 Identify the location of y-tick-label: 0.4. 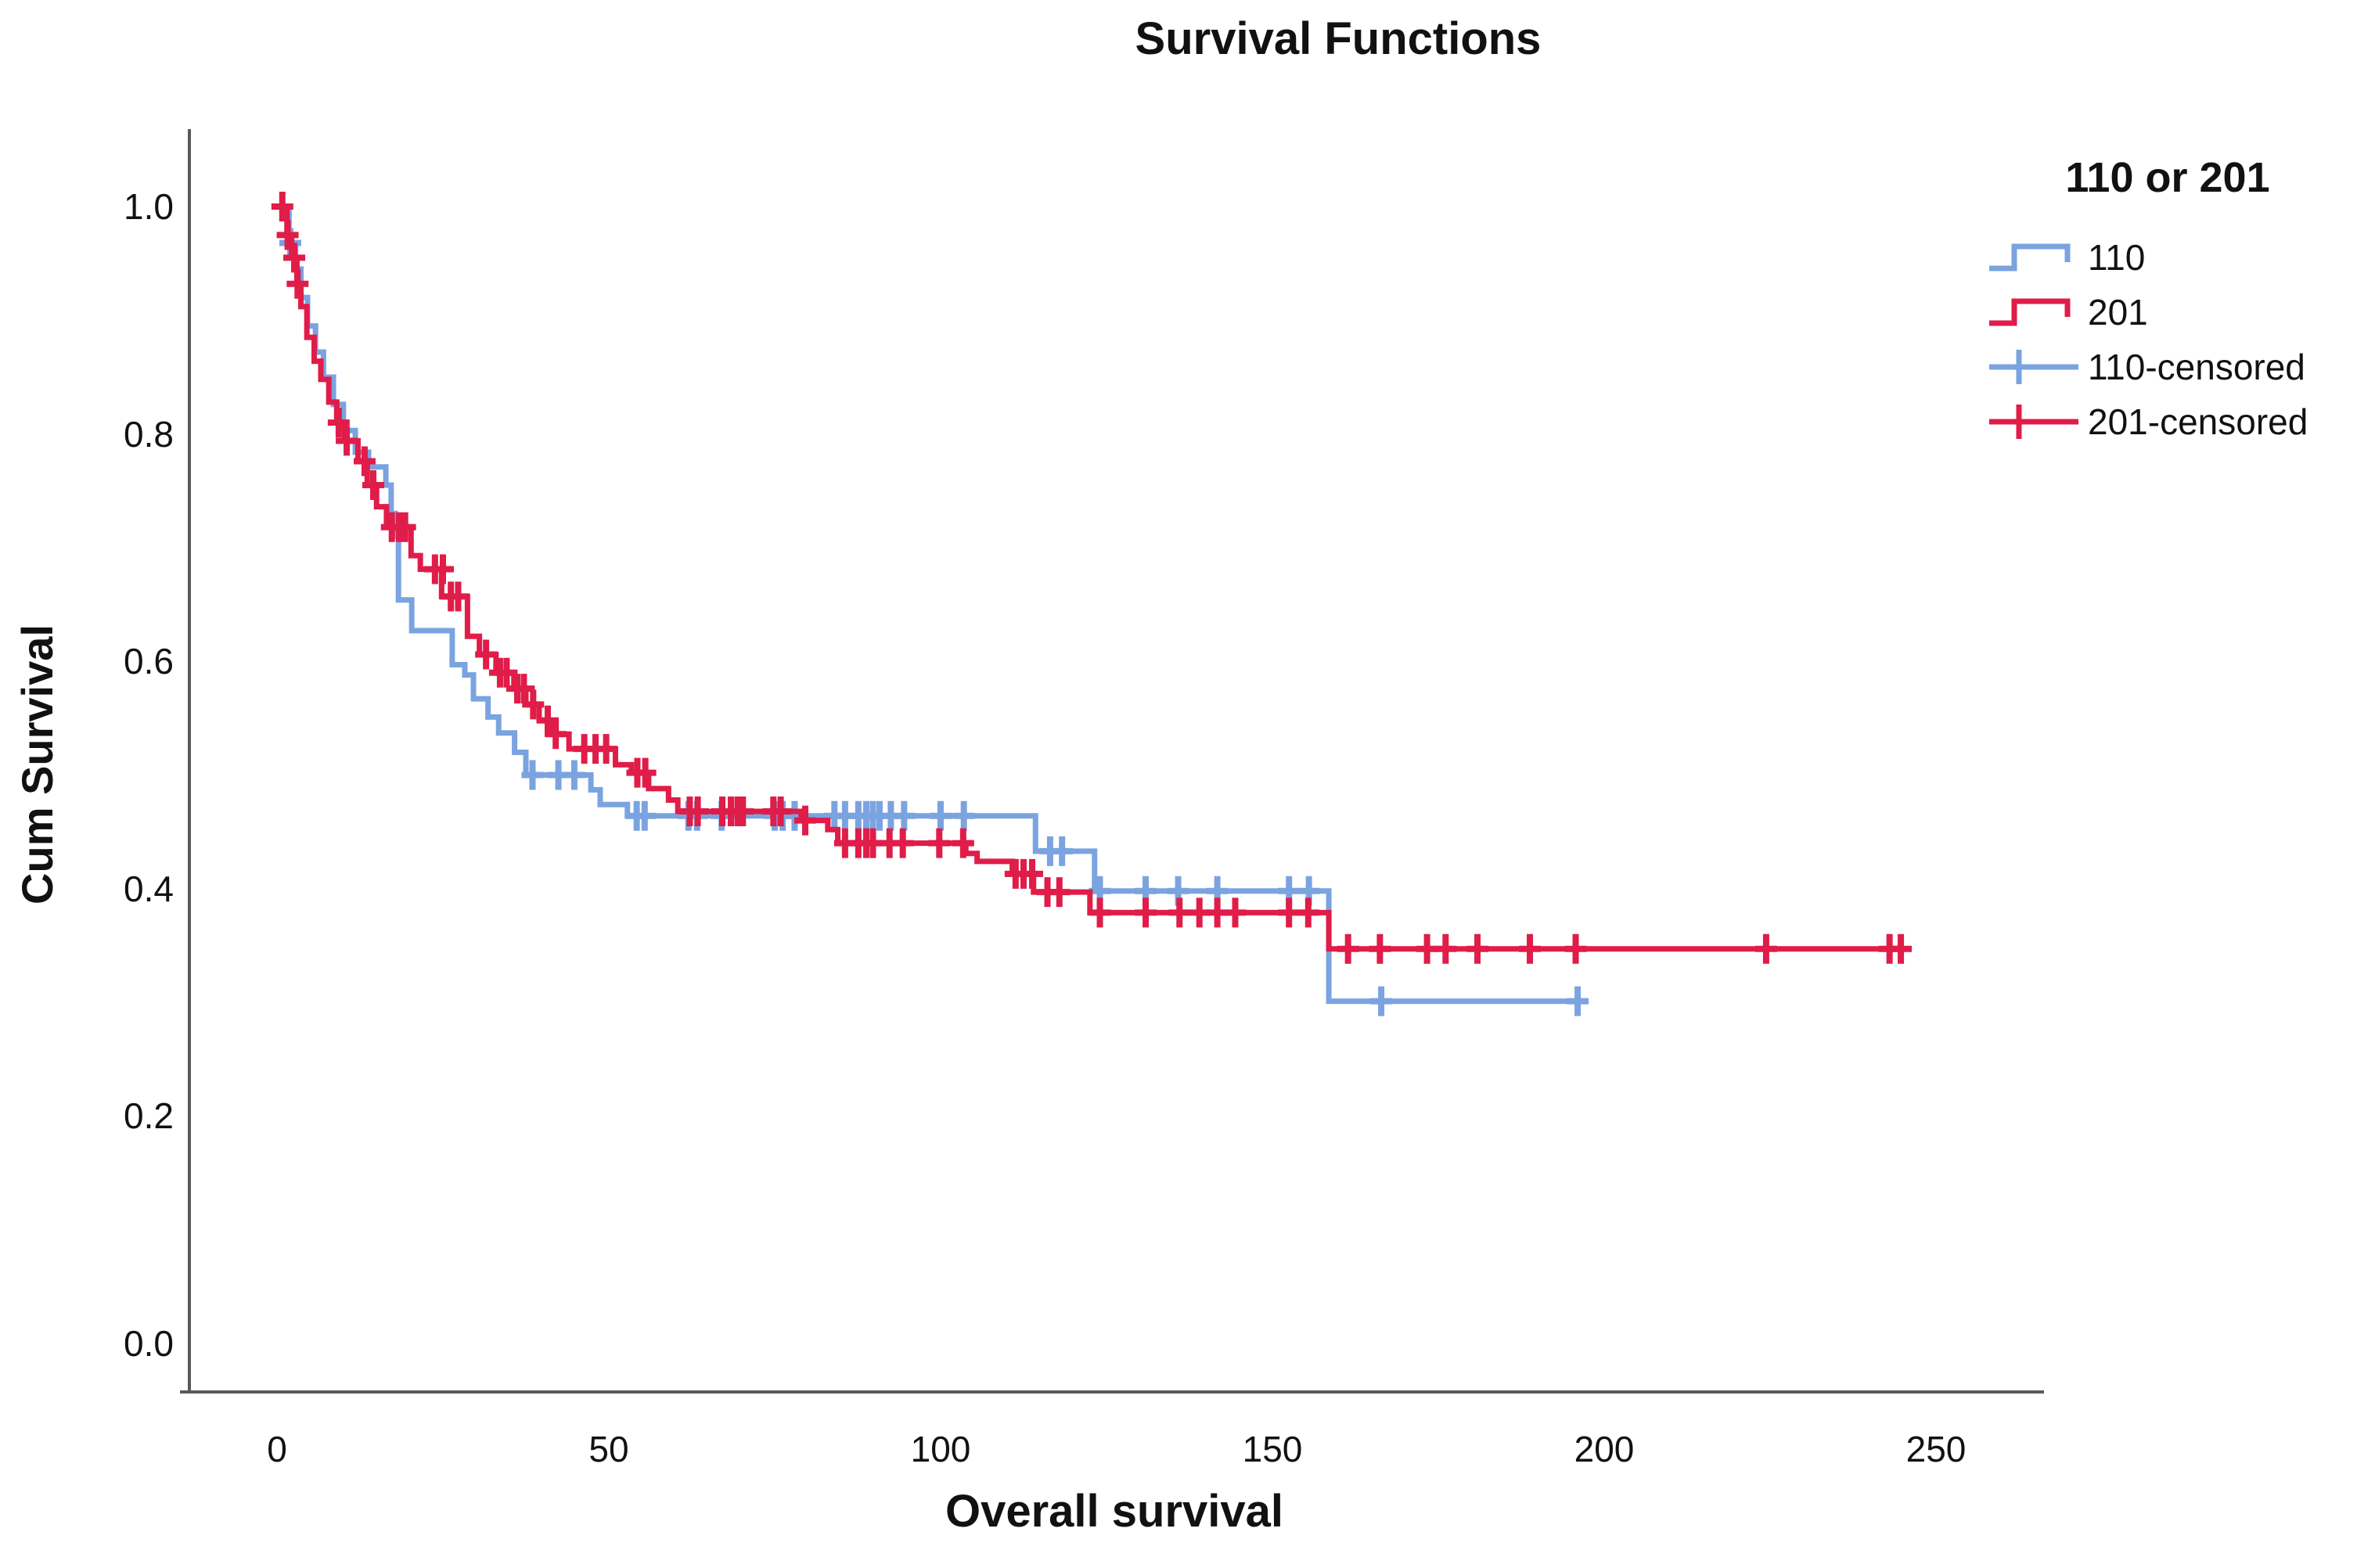
(149, 888).